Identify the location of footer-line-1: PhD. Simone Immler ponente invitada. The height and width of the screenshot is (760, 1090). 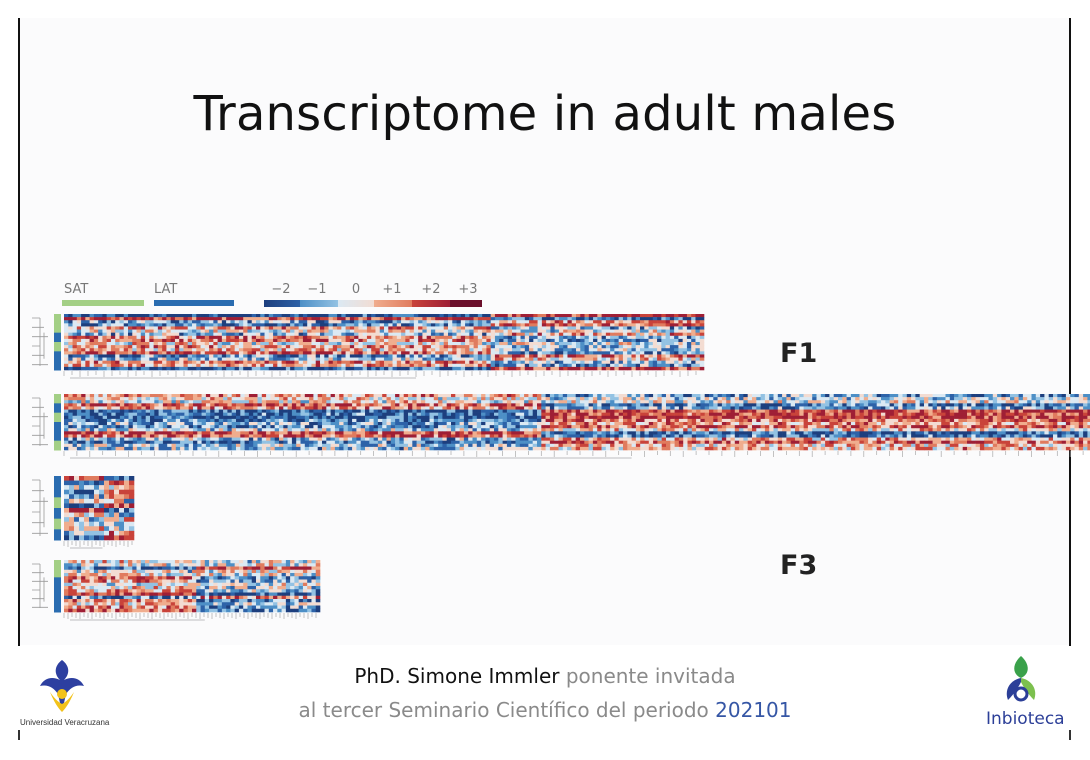
(545, 676).